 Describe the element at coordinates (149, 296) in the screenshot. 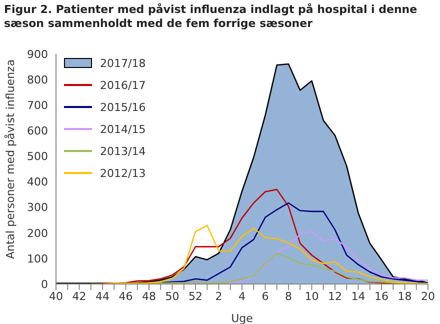

I see `x-tick-label: 48` at that location.